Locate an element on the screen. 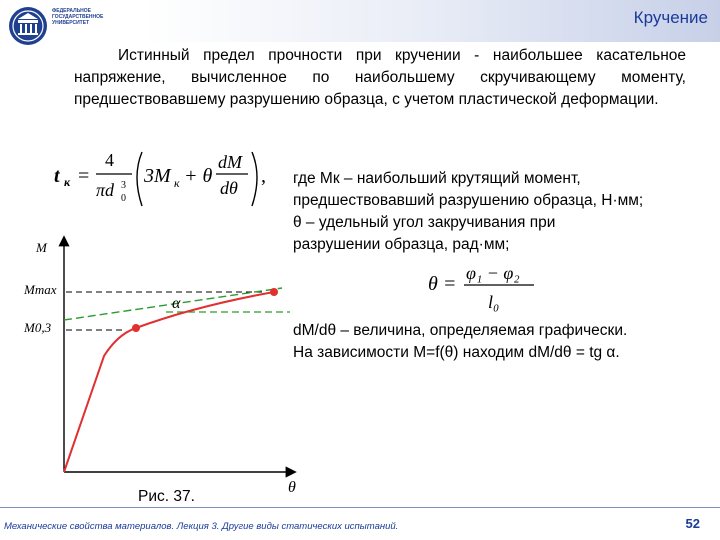 The height and width of the screenshot is (540, 720). formula-lhs-sub: к is located at coordinates (67, 182).